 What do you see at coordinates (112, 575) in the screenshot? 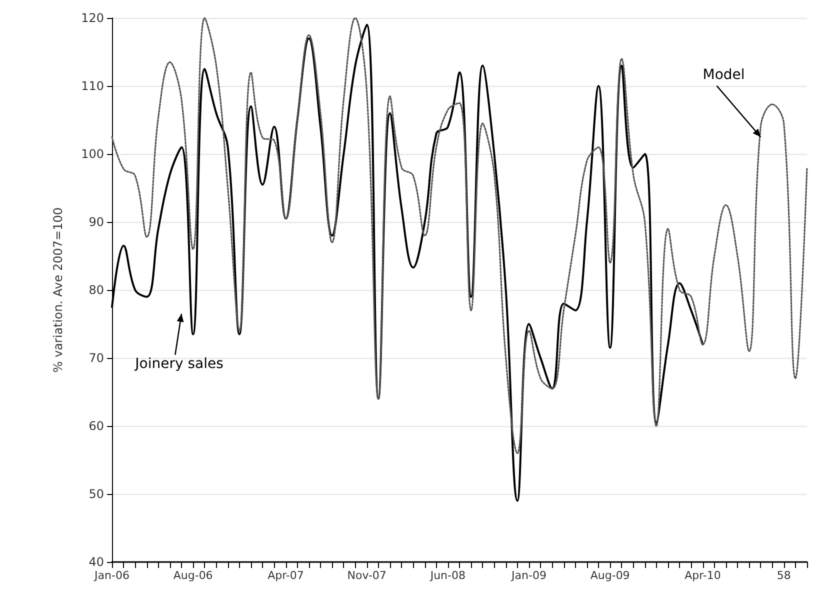
I see `x-tick-label: Jan-06` at bounding box center [112, 575].